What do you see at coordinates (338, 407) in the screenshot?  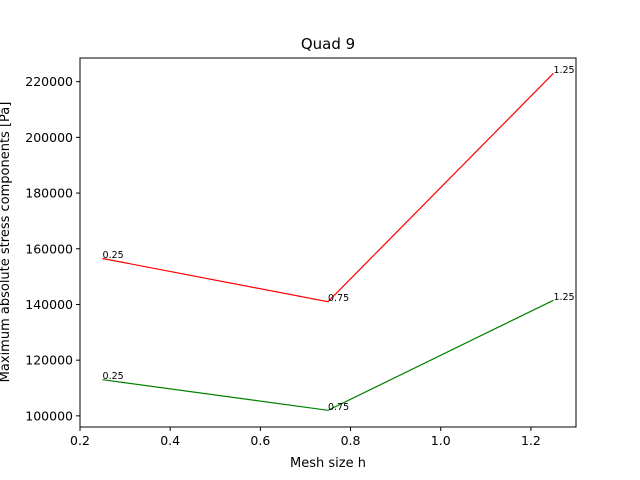 I see `point-label-1-1: 0.75` at bounding box center [338, 407].